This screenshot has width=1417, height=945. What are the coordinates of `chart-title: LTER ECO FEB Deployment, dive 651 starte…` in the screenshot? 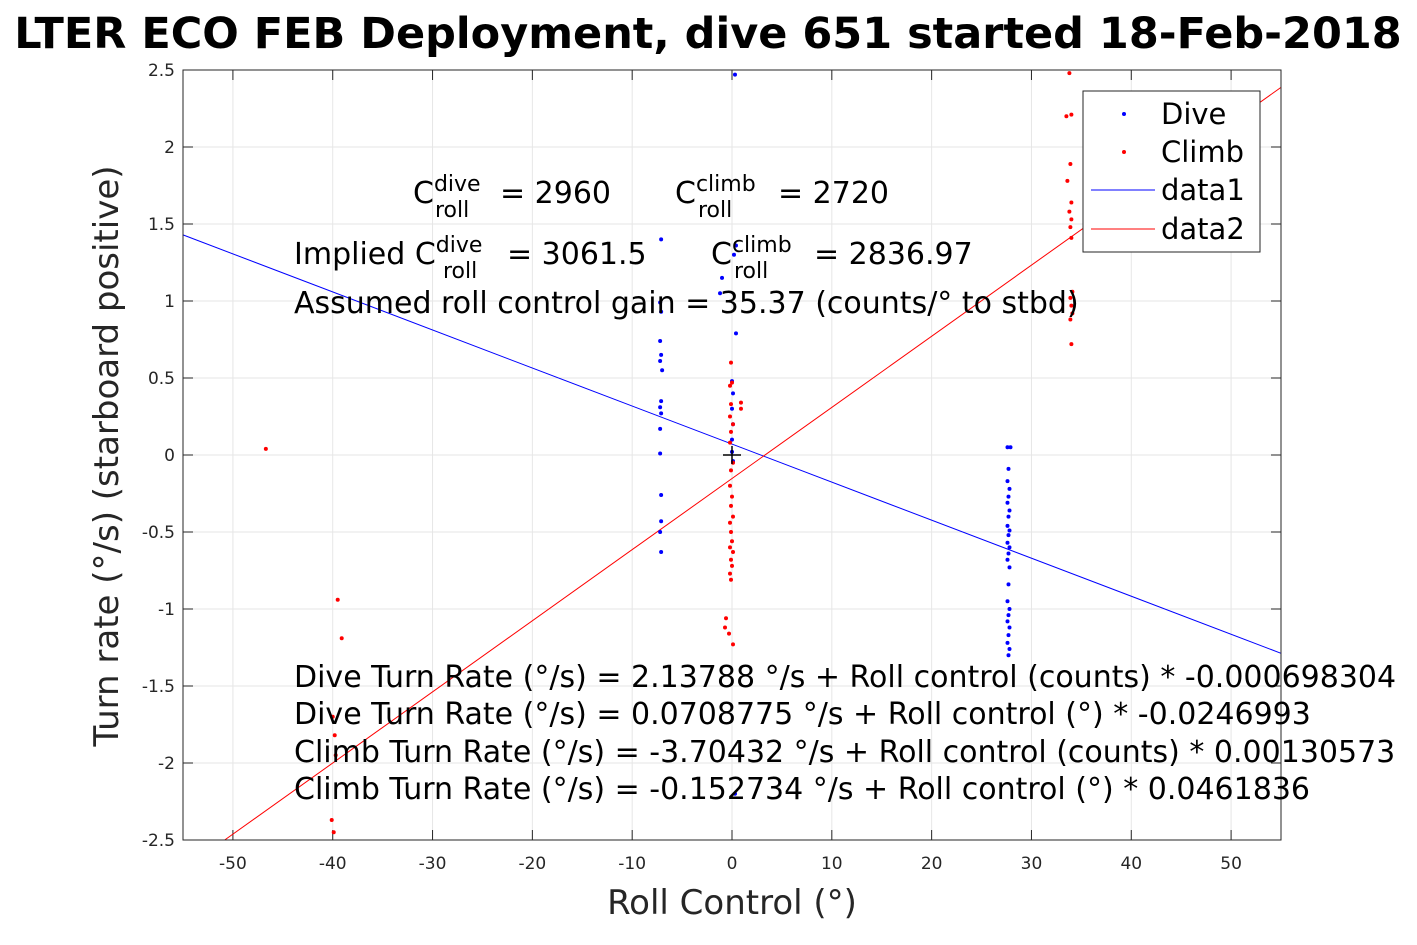 It's located at (707, 34).